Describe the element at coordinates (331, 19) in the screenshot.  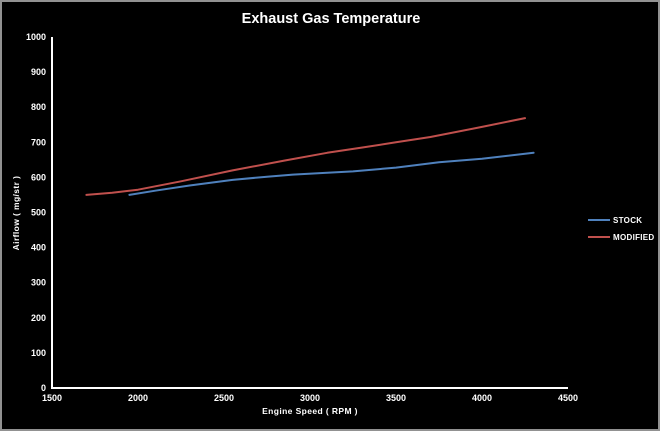
I see `chart-title: Exhaust Gas Temperature` at that location.